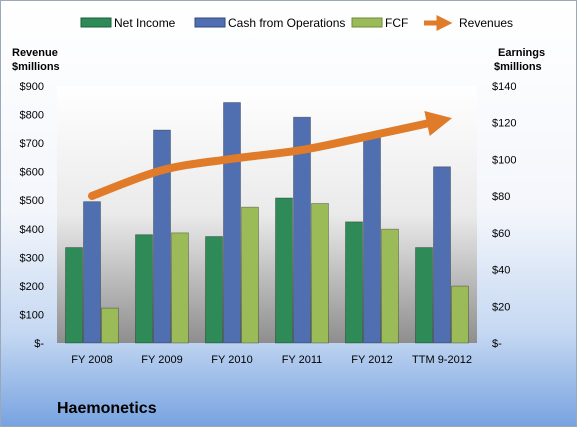 This screenshot has height=427, width=577. Describe the element at coordinates (371, 360) in the screenshot. I see `category-label: FY 2012` at that location.